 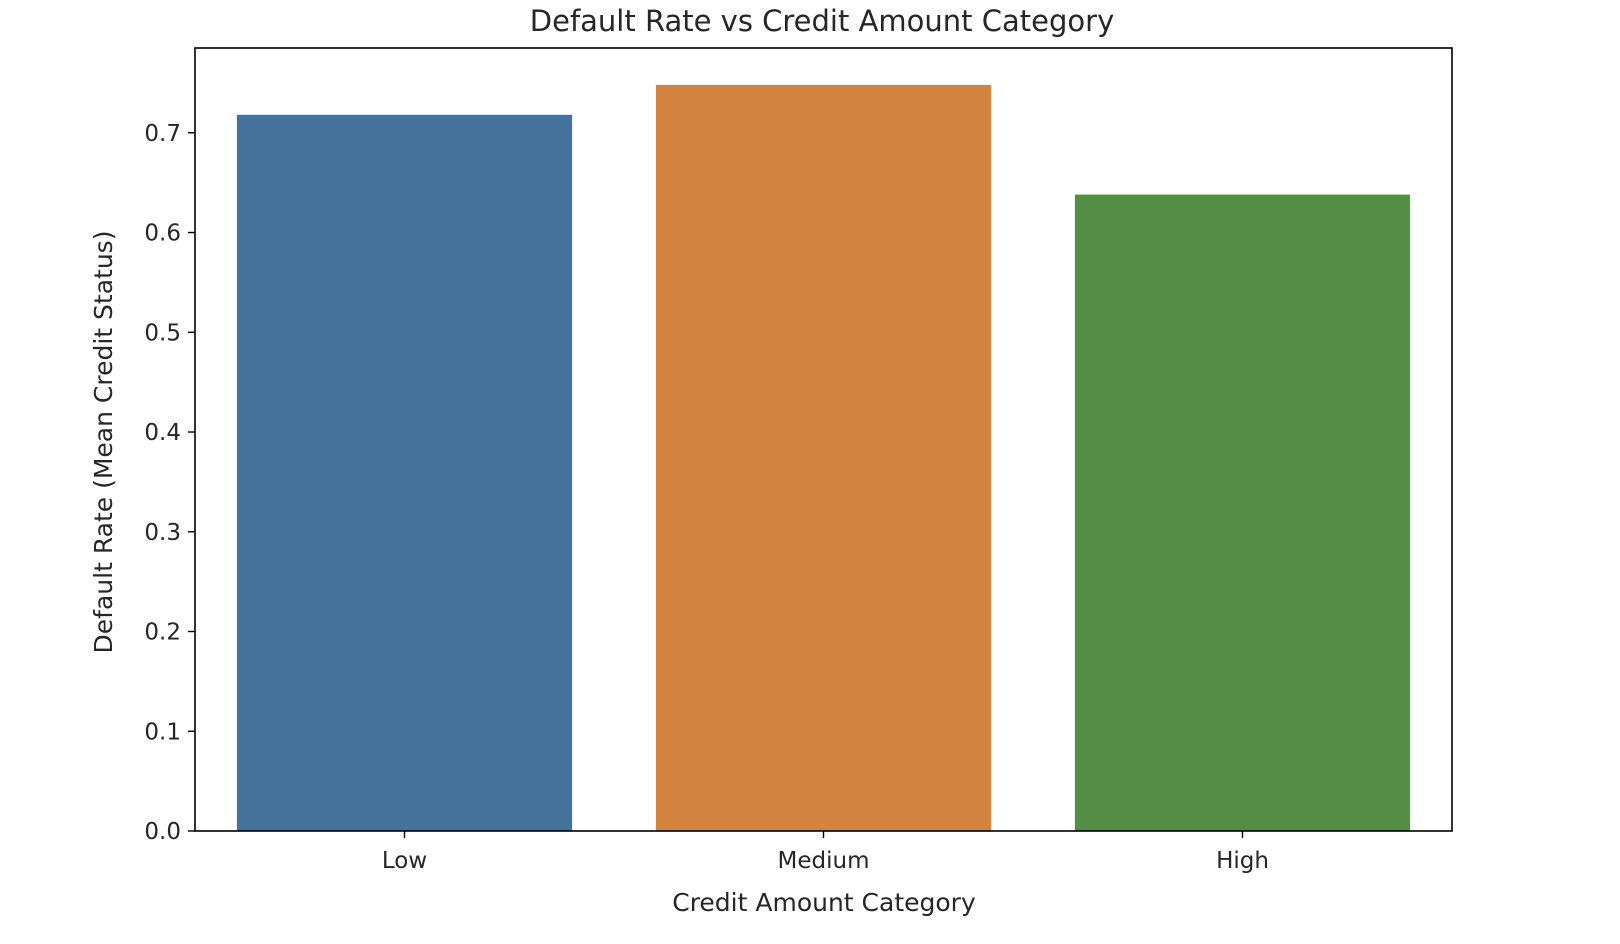 I want to click on x-tick-label: High, so click(x=1242, y=861).